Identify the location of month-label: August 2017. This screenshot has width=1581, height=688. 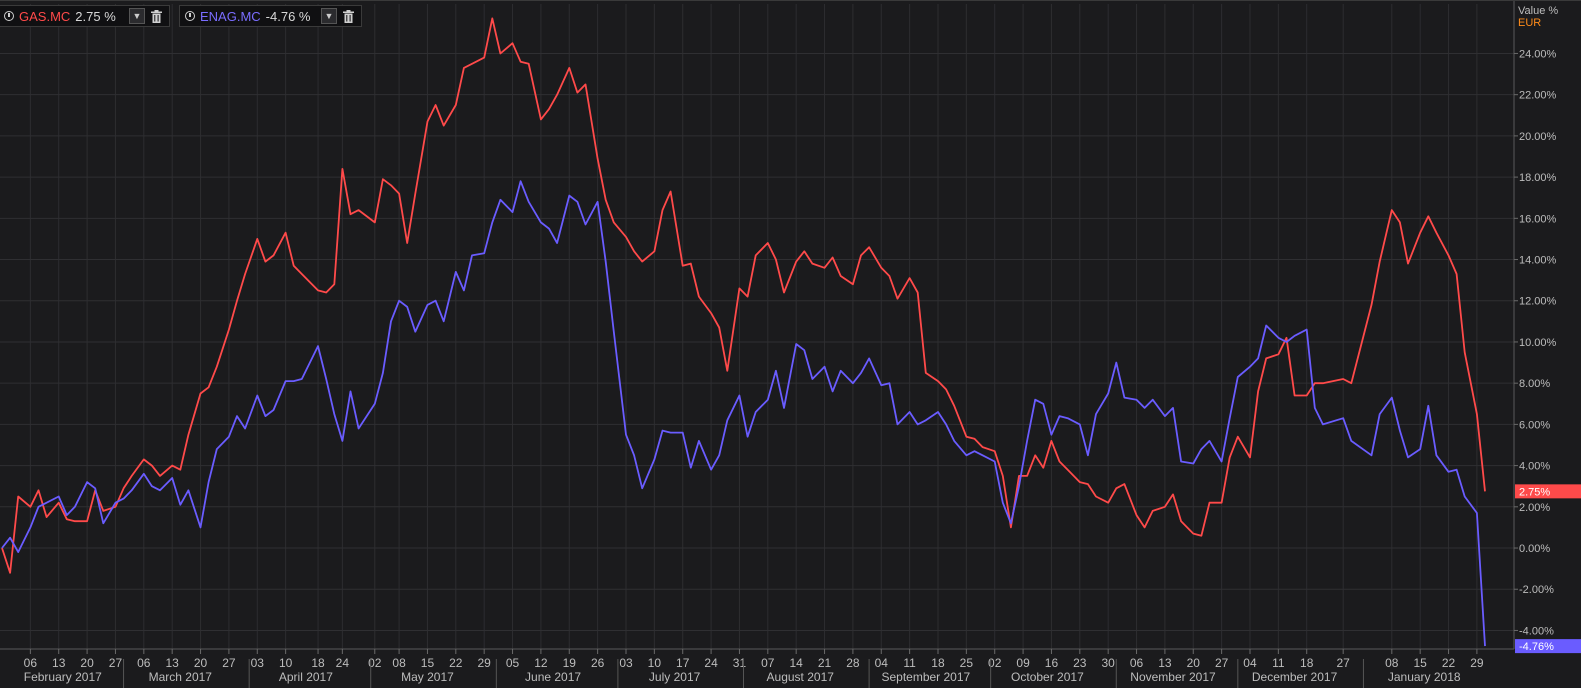
(801, 677).